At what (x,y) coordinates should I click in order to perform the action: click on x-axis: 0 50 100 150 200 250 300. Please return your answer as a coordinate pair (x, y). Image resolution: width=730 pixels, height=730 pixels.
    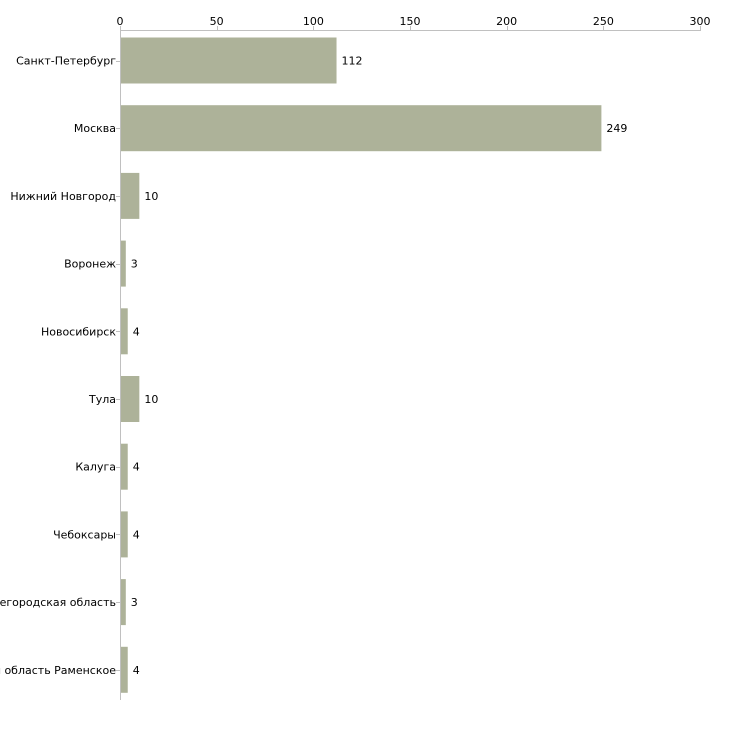
    Looking at the image, I should click on (414, 23).